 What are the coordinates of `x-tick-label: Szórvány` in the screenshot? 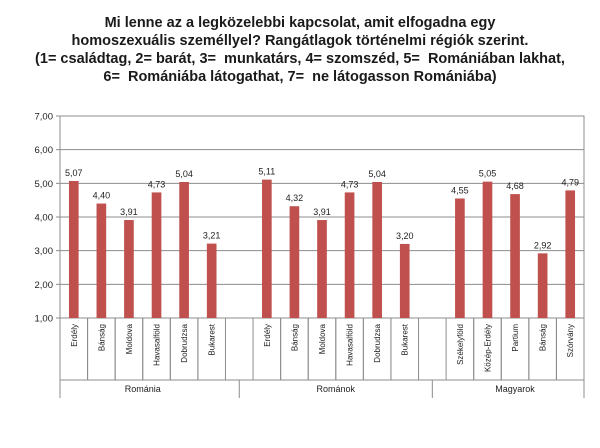 It's located at (570, 340).